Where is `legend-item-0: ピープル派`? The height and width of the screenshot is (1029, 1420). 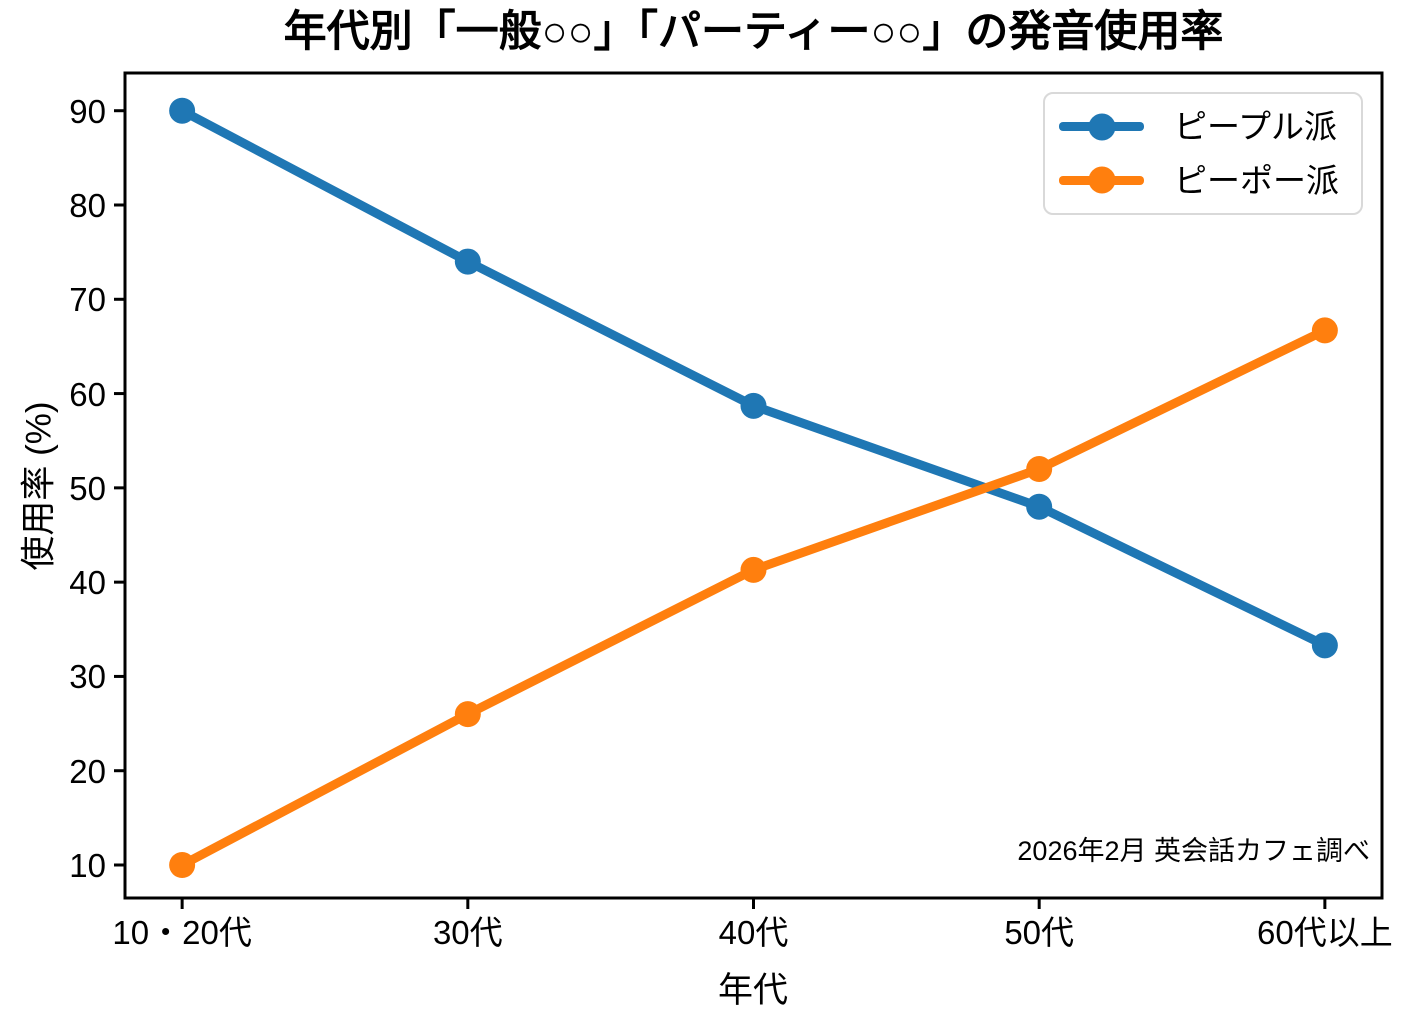
legend-item-0: ピープル派 is located at coordinates (1203, 126).